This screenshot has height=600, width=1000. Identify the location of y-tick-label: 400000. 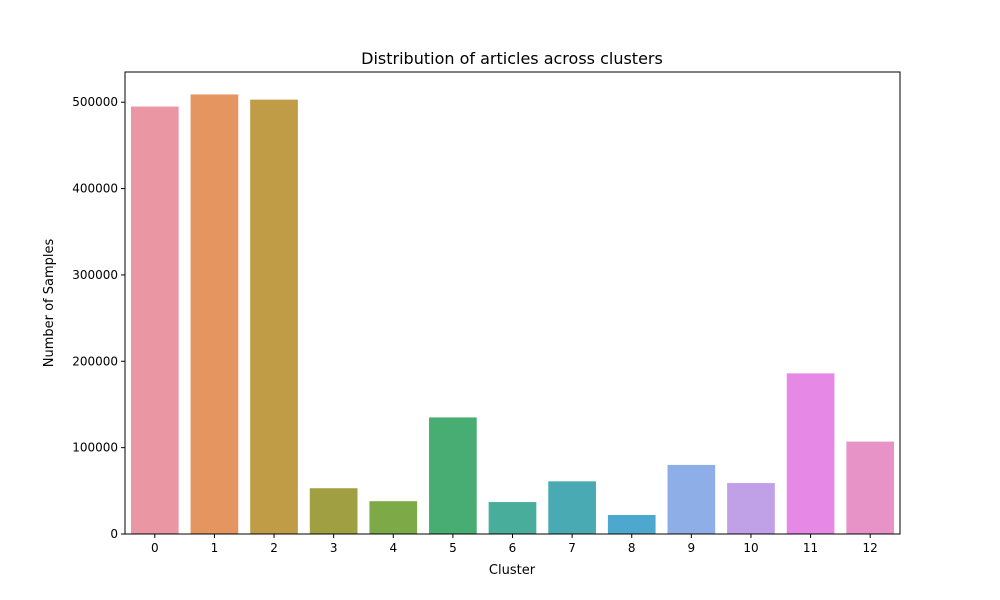
(95, 189).